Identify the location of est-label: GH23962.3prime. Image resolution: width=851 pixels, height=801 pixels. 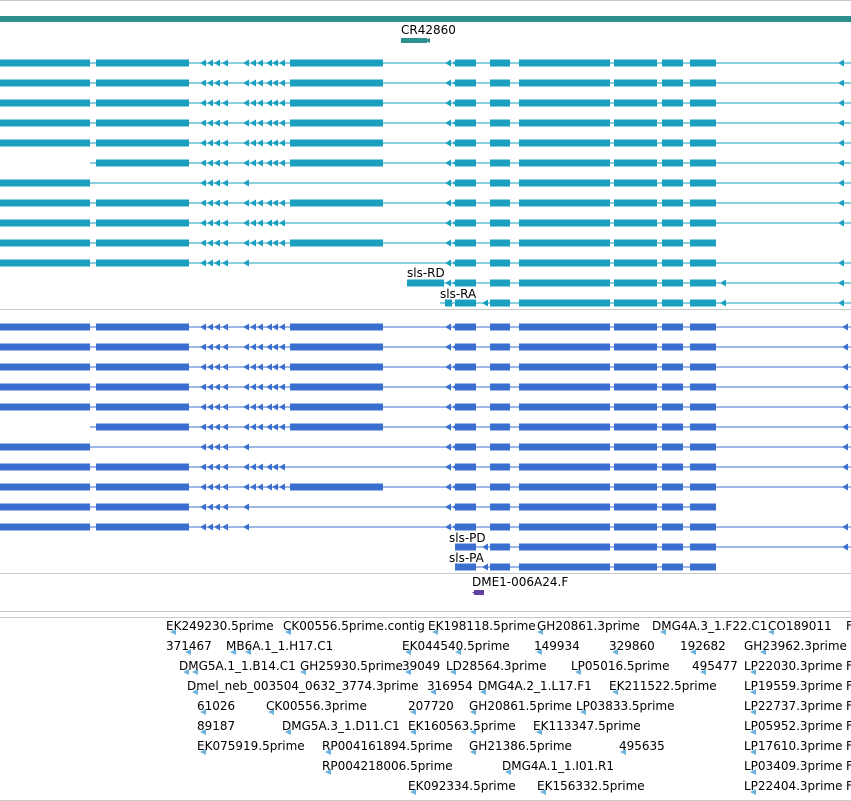
(795, 646).